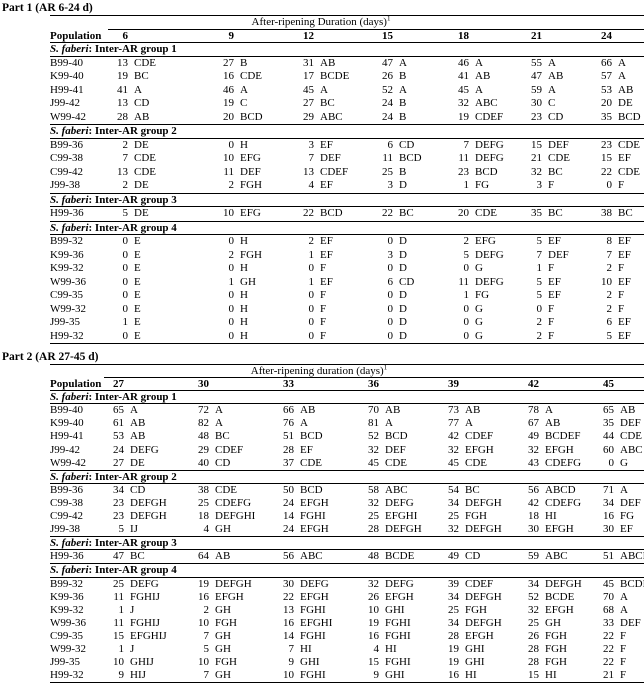 This screenshot has width=644, height=686. Describe the element at coordinates (618, 90) in the screenshot. I see `value-cell: 53 AB` at that location.